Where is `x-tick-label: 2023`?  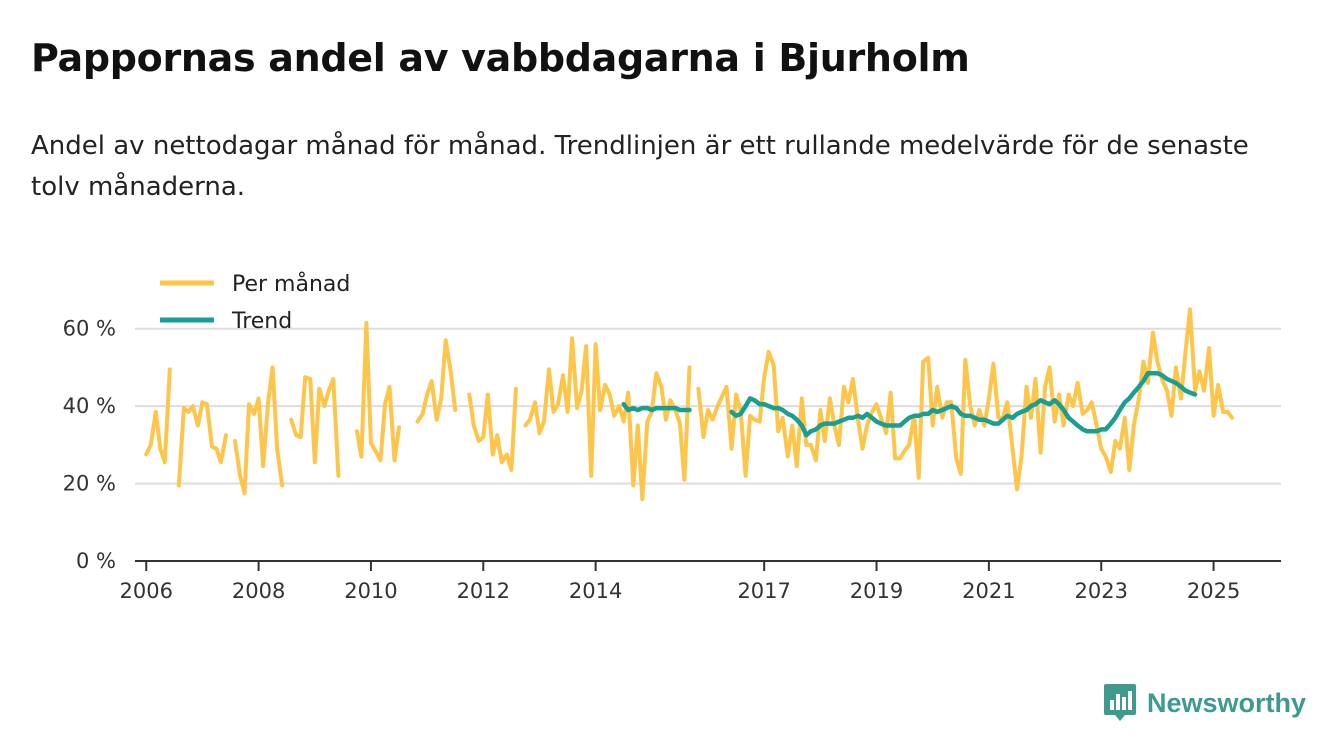
x-tick-label: 2023 is located at coordinates (1101, 591).